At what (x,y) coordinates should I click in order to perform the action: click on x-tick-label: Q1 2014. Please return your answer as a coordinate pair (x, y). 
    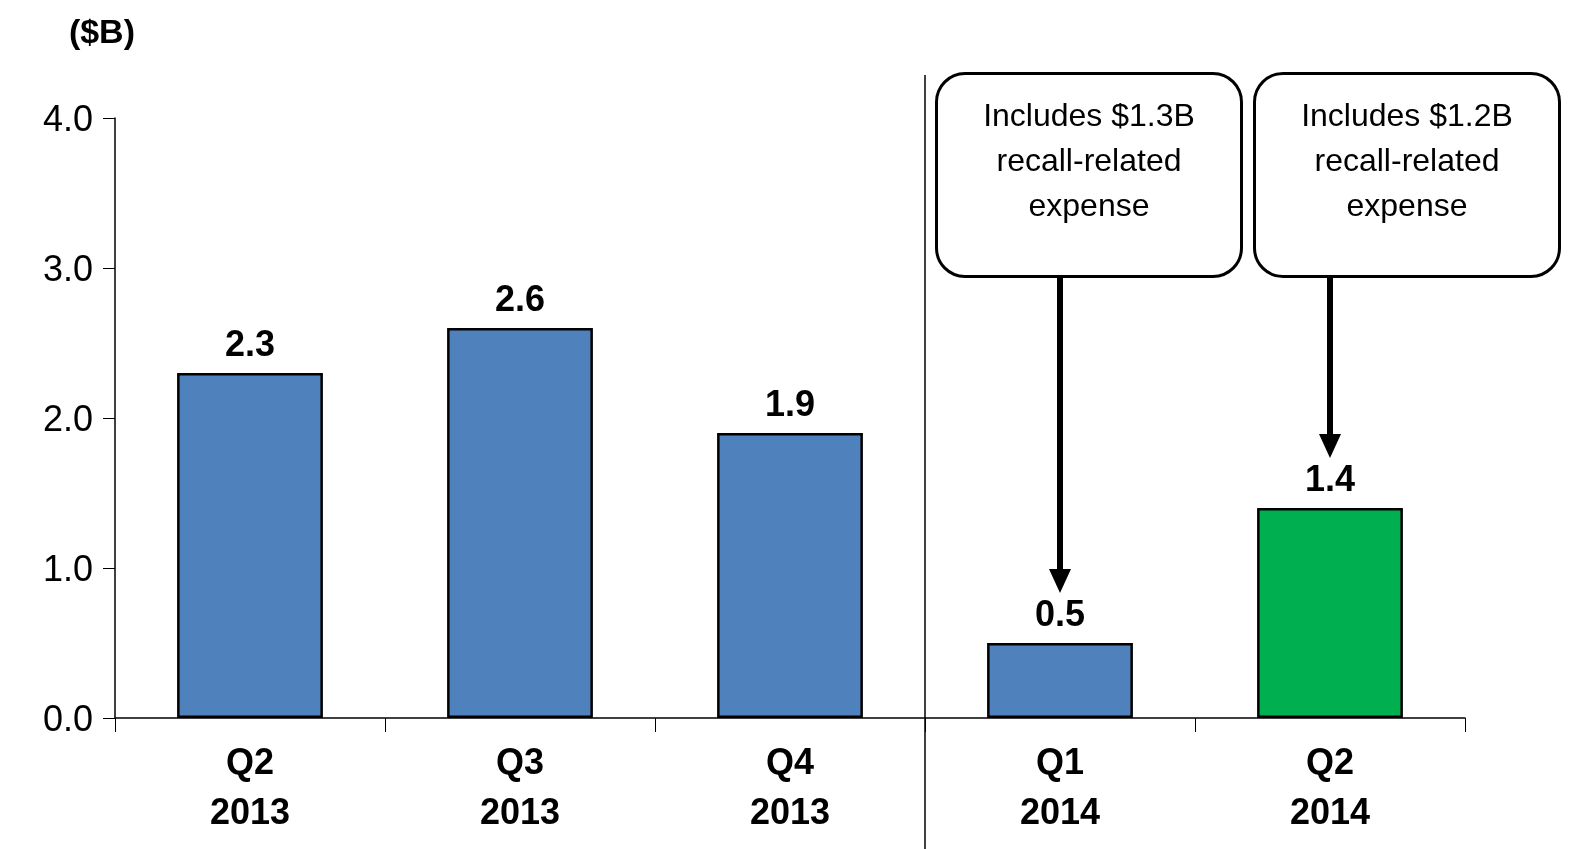
    Looking at the image, I should click on (1060, 786).